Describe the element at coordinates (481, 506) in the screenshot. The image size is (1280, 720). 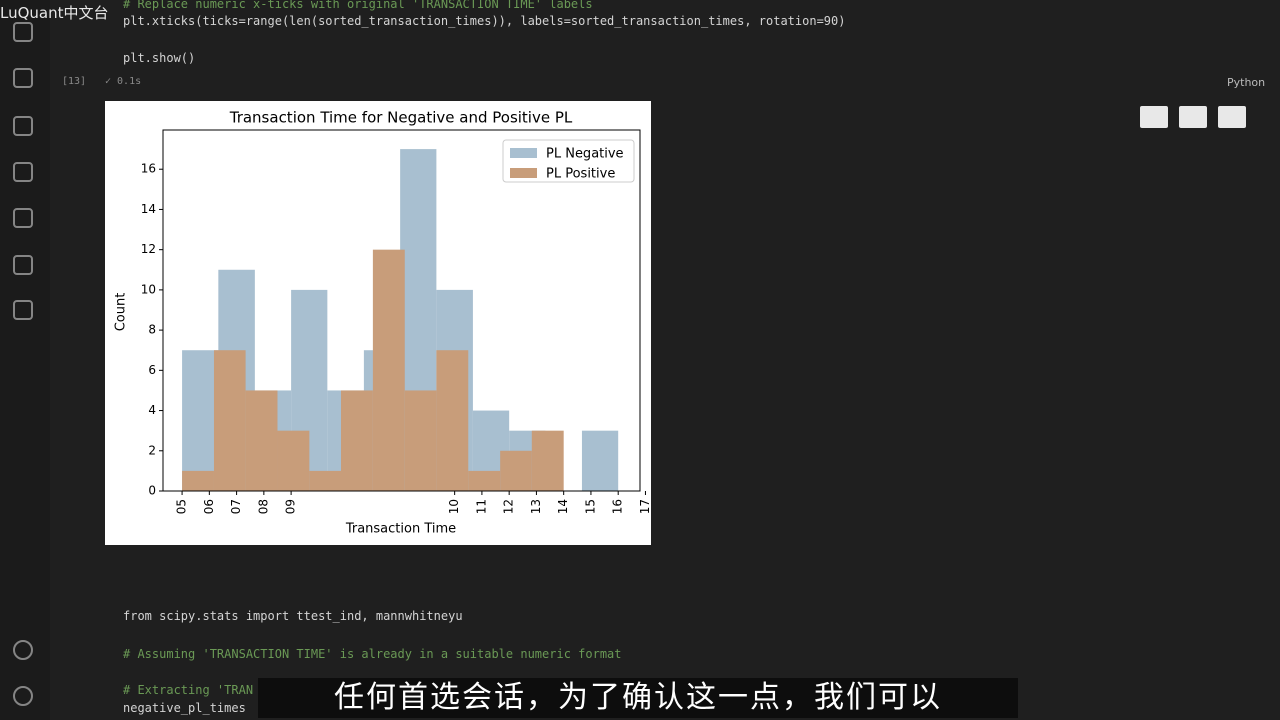
I see `x-tick-label: 11` at that location.